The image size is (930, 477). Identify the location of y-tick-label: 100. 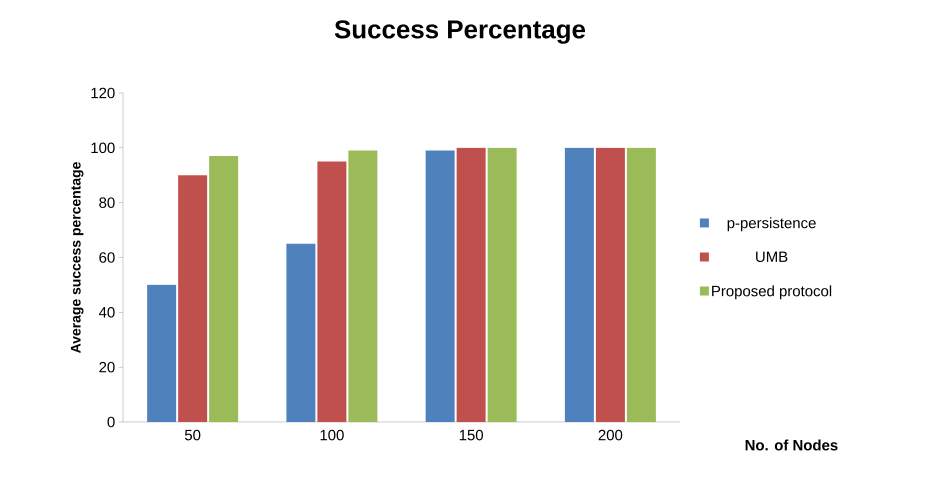
(103, 148).